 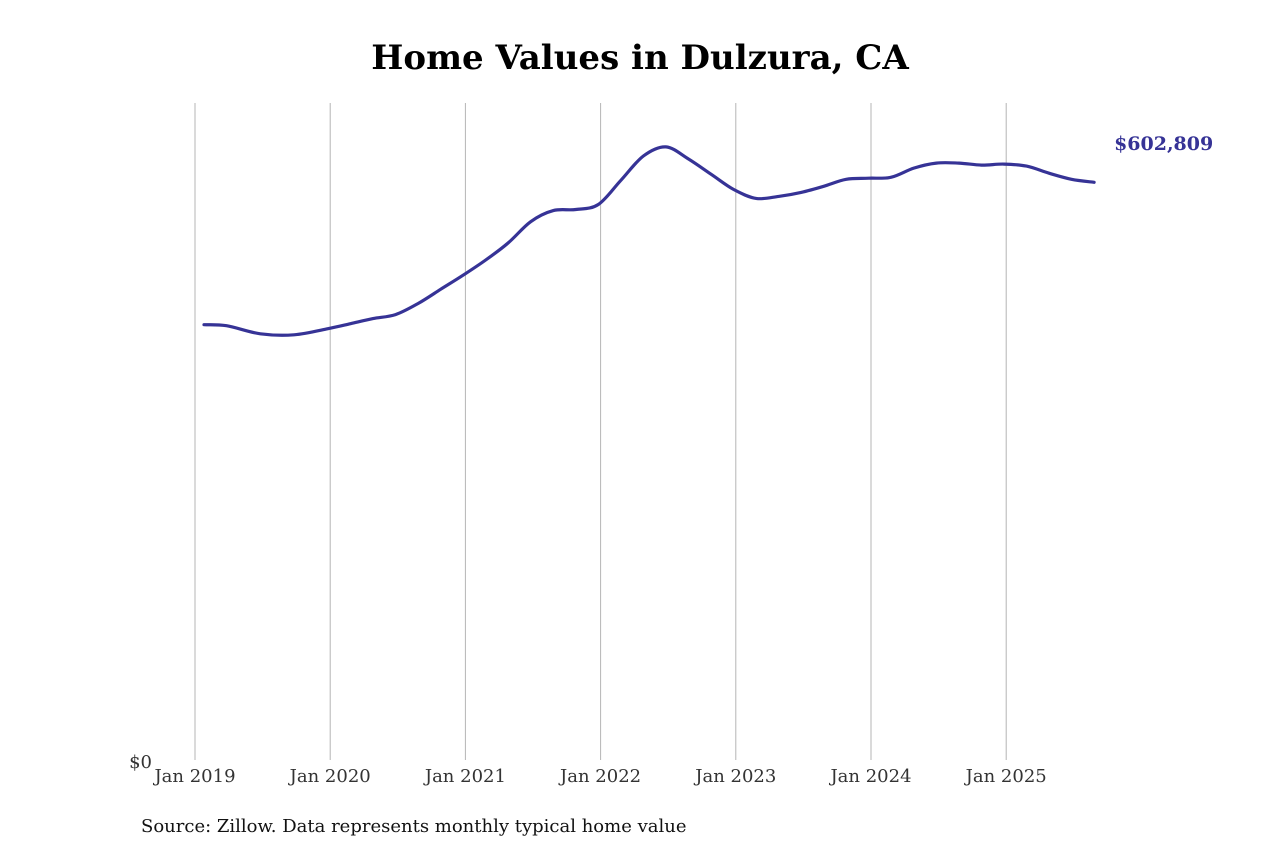 I want to click on y-tick-label: $0, so click(x=140, y=762).